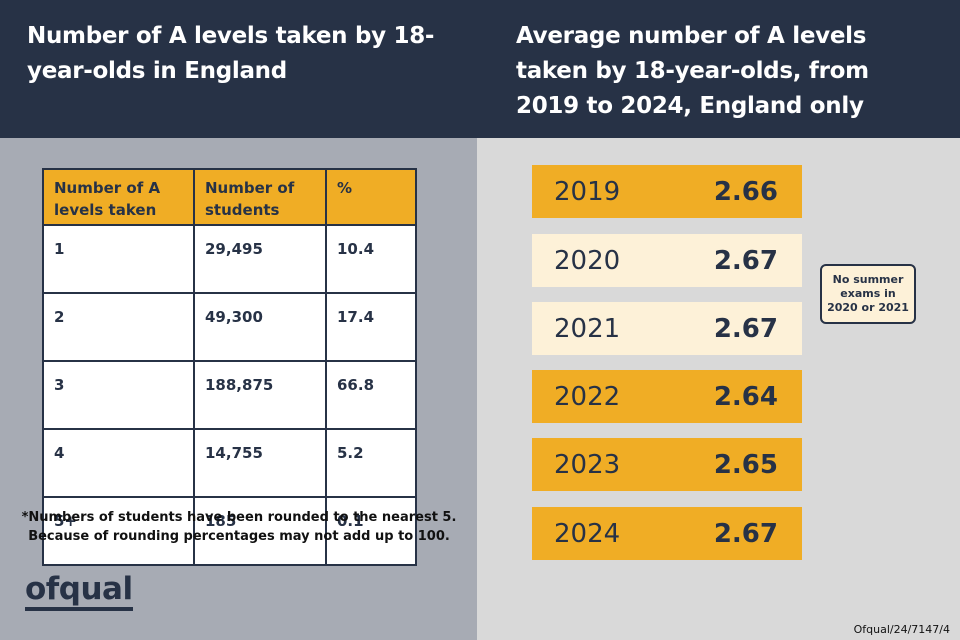  What do you see at coordinates (371, 197) in the screenshot?
I see `header-percent: %` at bounding box center [371, 197].